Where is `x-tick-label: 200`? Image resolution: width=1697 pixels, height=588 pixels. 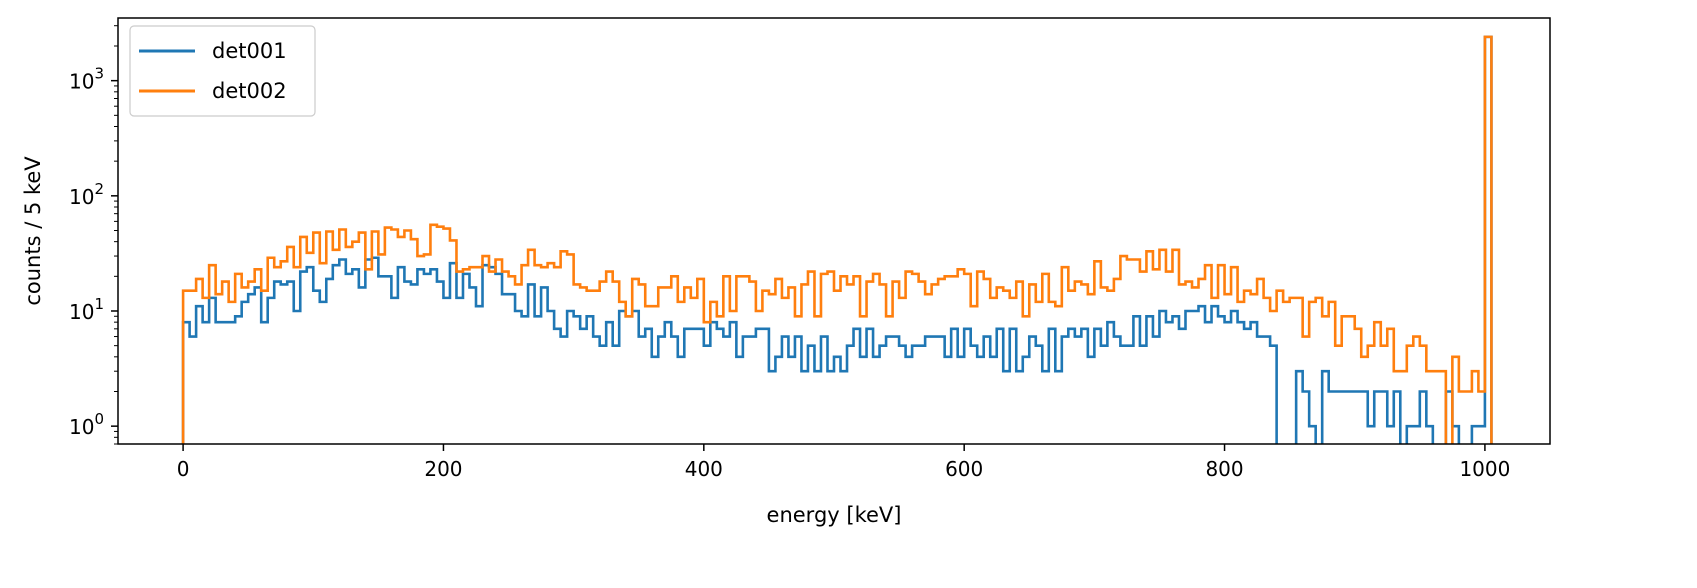
x-tick-label: 200 is located at coordinates (443, 469).